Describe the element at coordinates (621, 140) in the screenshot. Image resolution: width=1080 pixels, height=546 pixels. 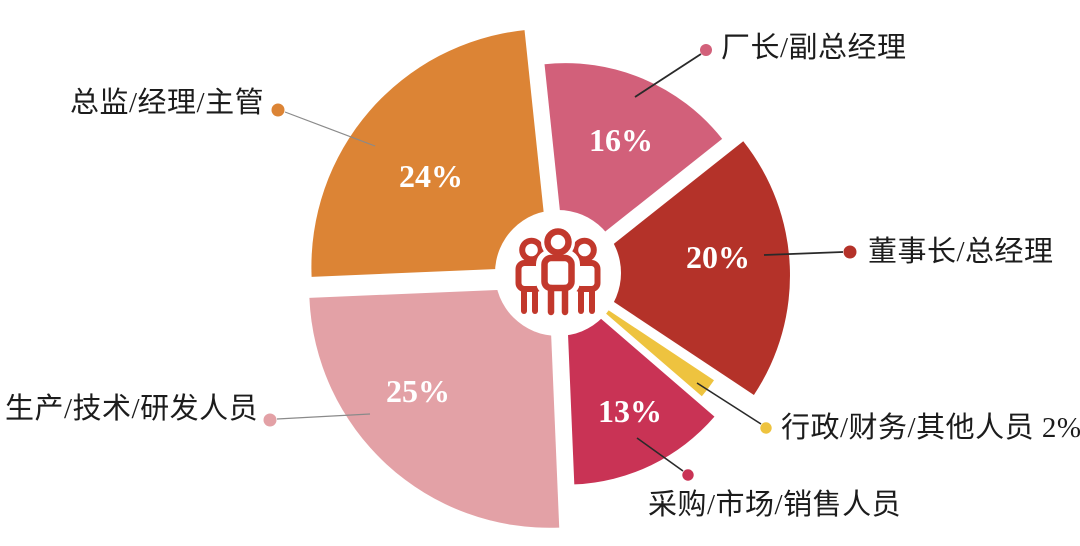
I see `percent-label-plant-manager-deputy-gm: 16%` at that location.